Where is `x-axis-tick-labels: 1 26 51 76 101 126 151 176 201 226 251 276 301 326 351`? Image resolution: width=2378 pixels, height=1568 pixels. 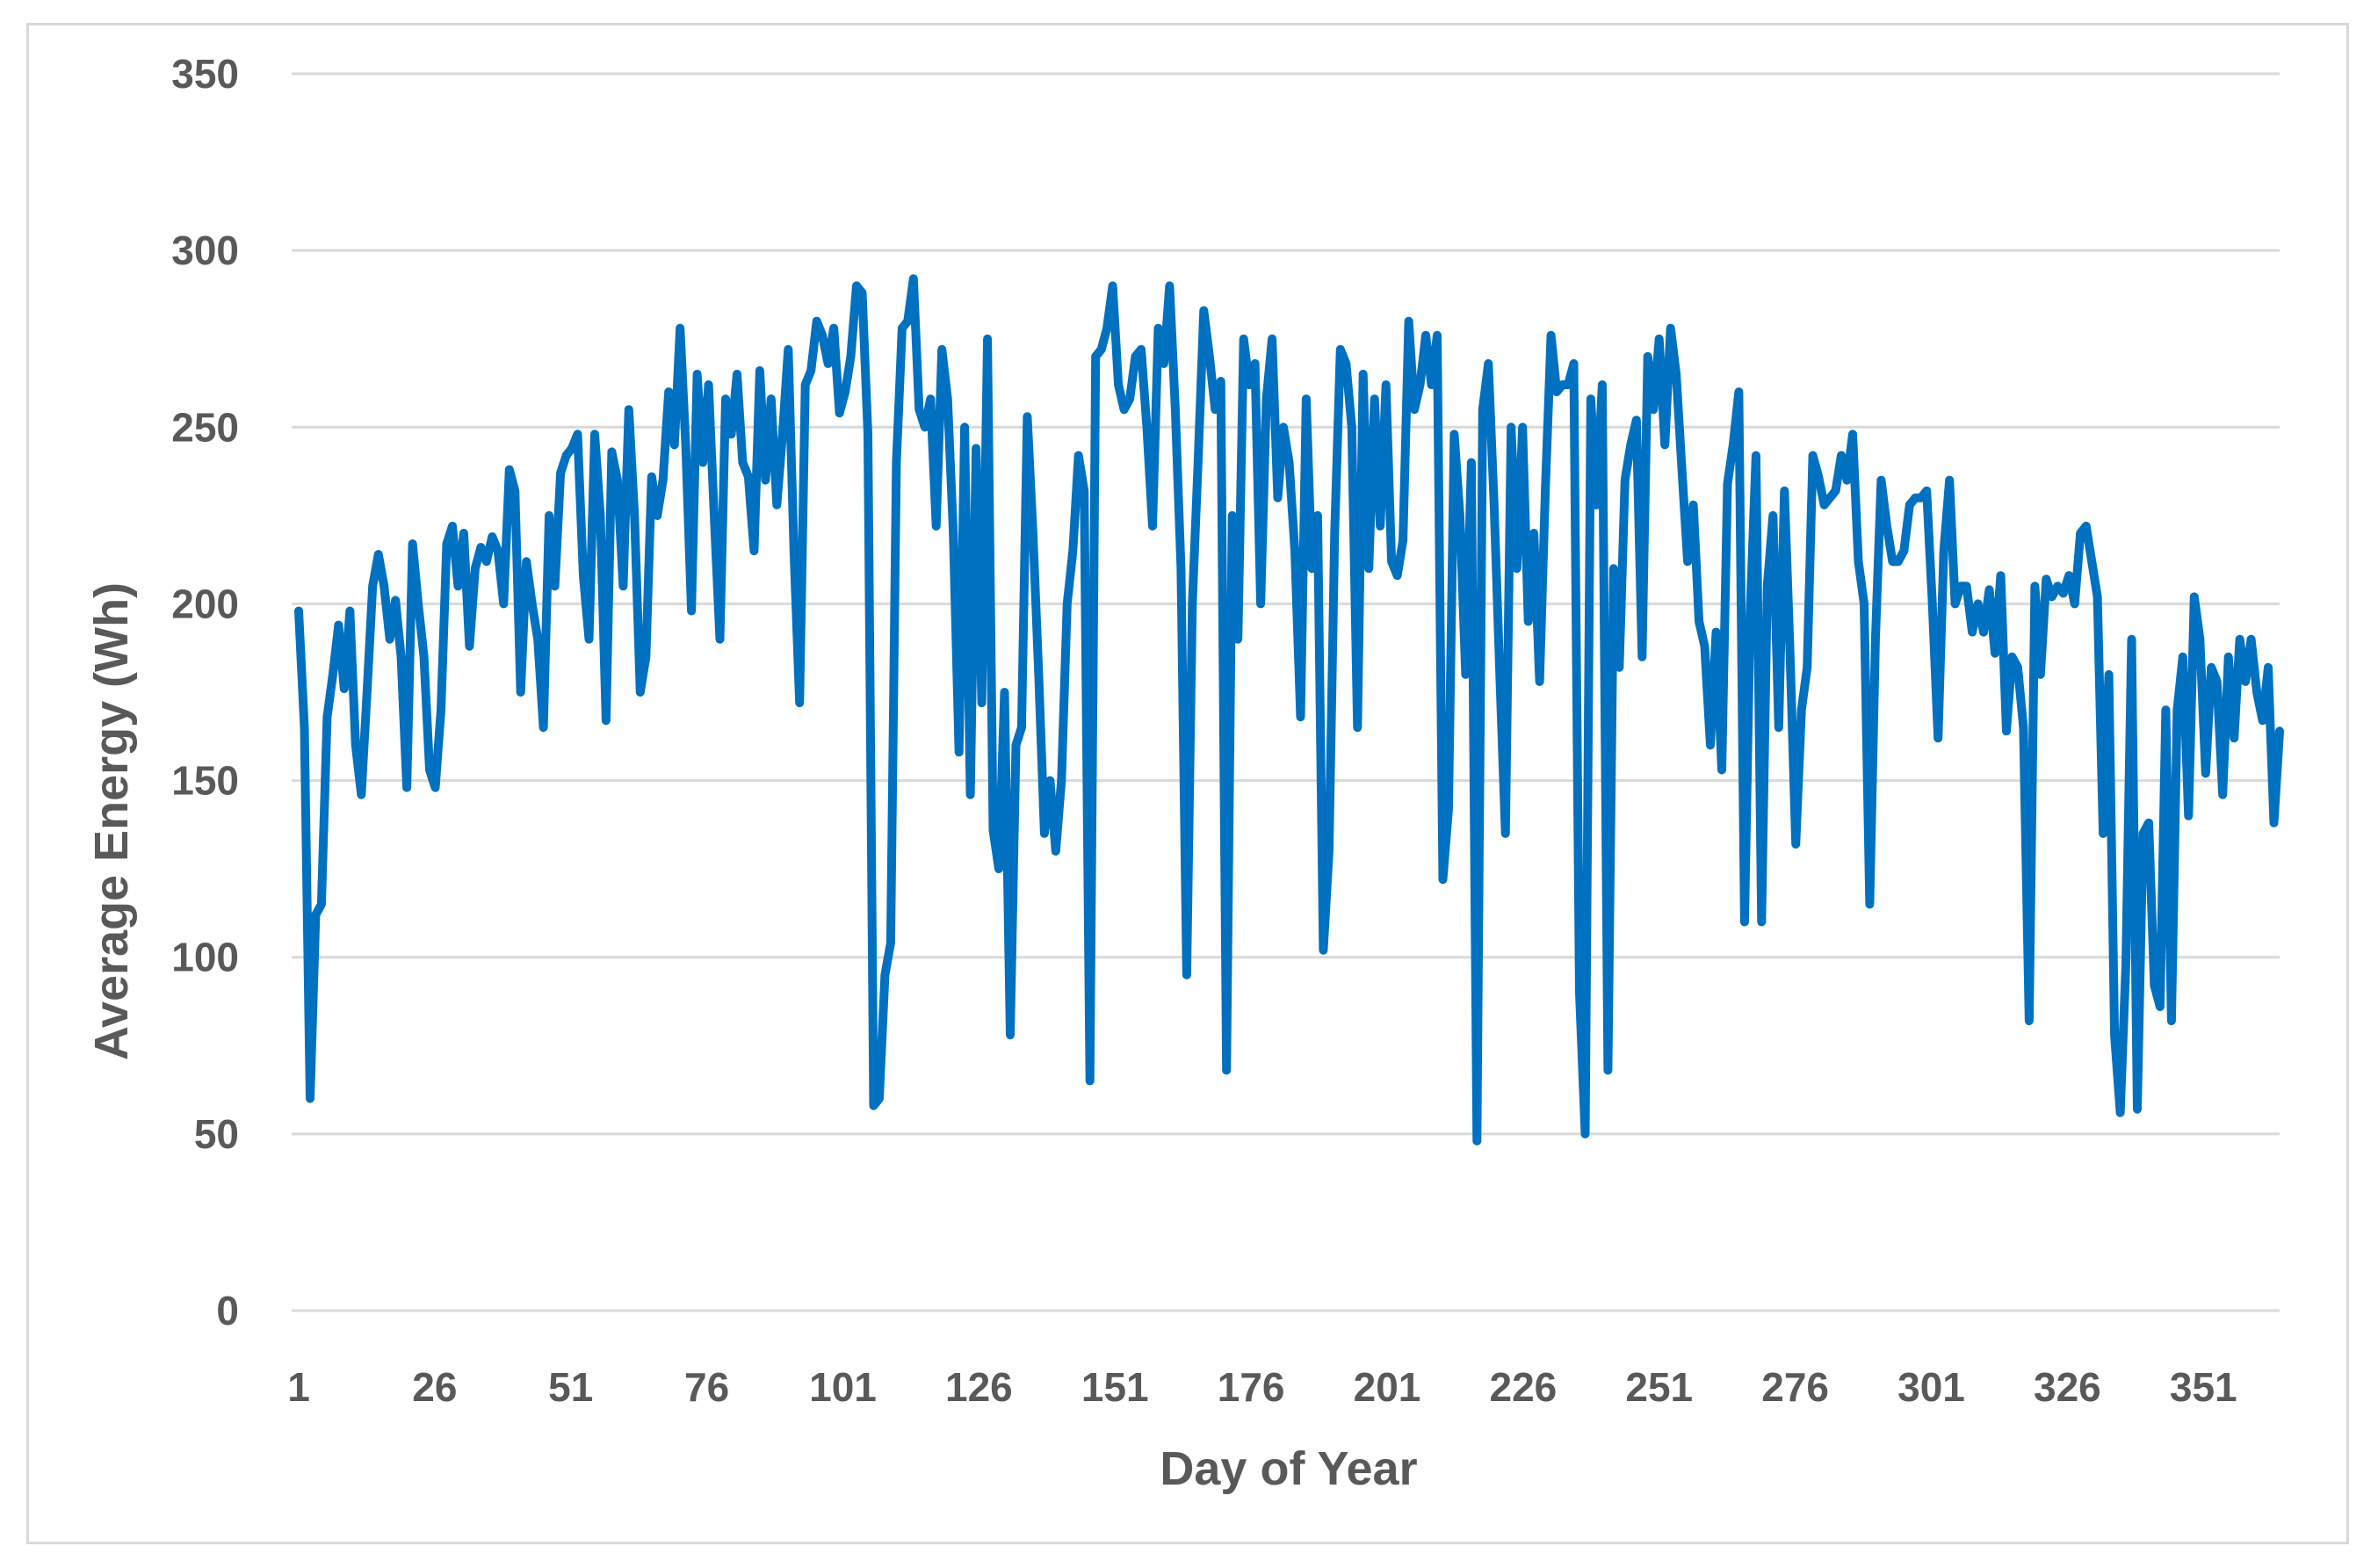
x-axis-tick-labels: 1 26 51 76 101 126 151 176 201 226 251 276 301 326 351 is located at coordinates (1262, 1387).